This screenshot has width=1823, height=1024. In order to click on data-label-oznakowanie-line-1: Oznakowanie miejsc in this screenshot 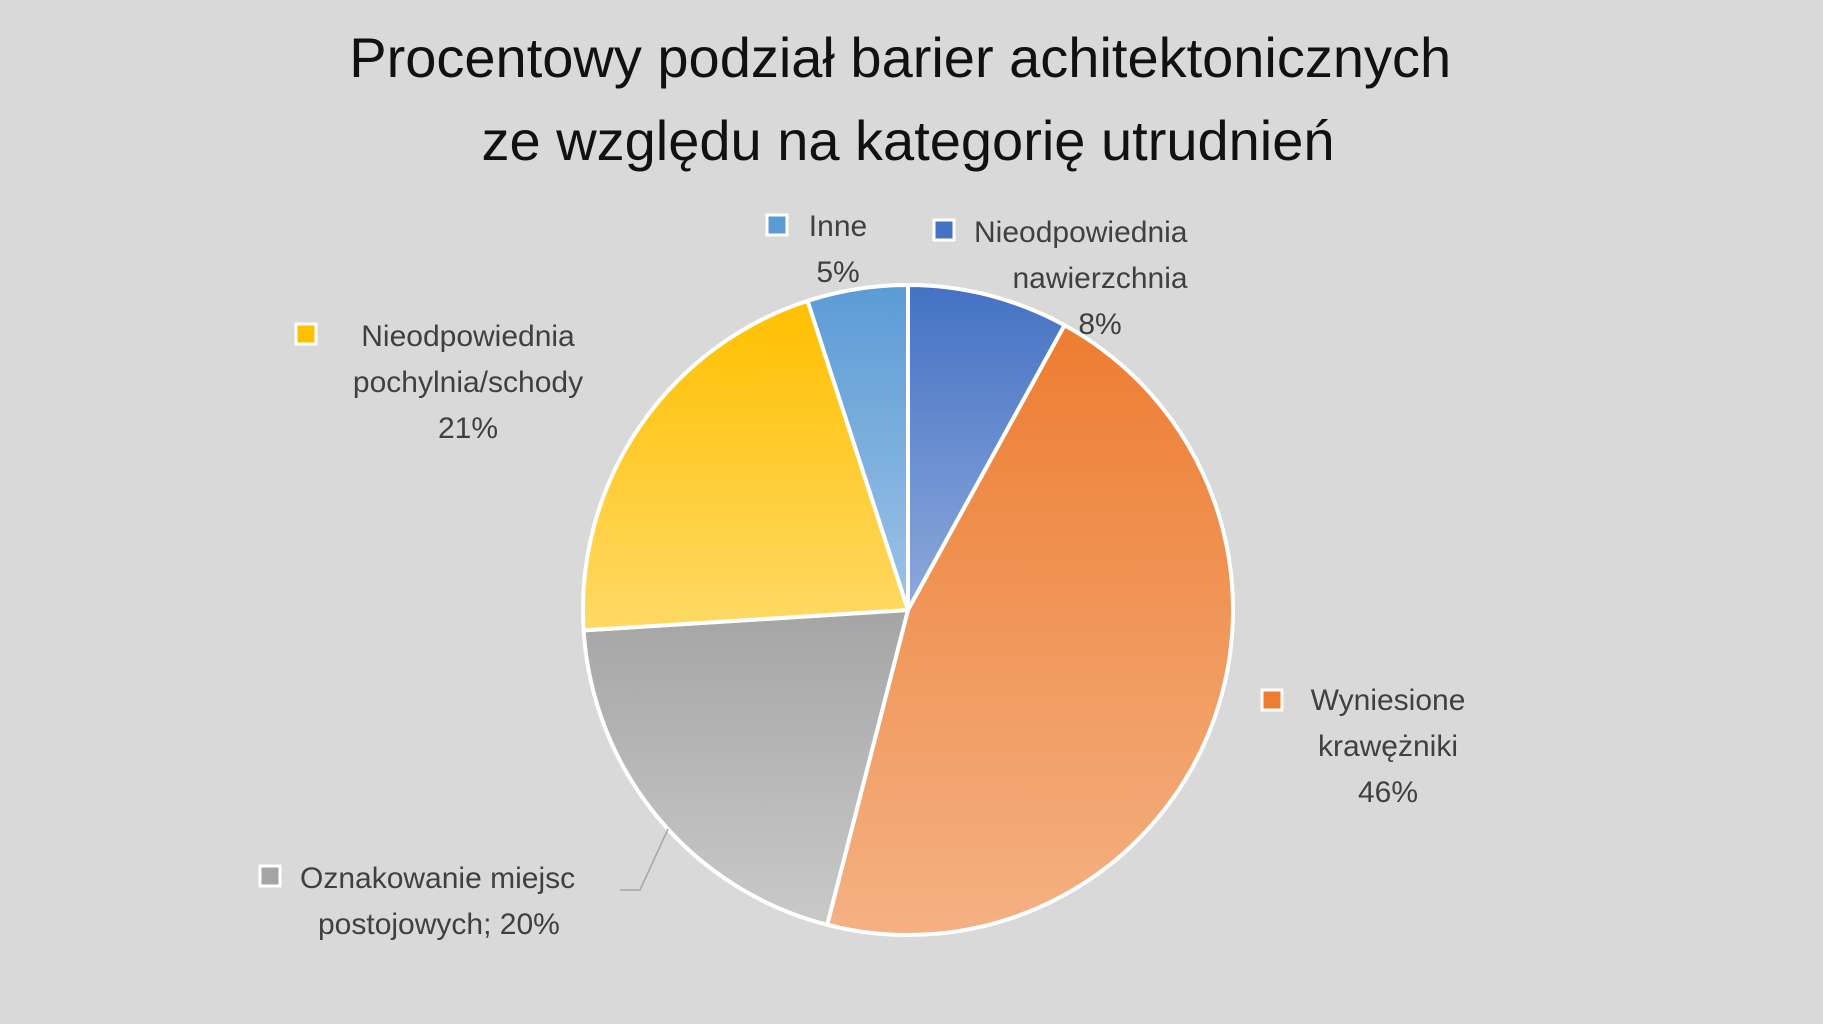, I will do `click(437, 878)`.